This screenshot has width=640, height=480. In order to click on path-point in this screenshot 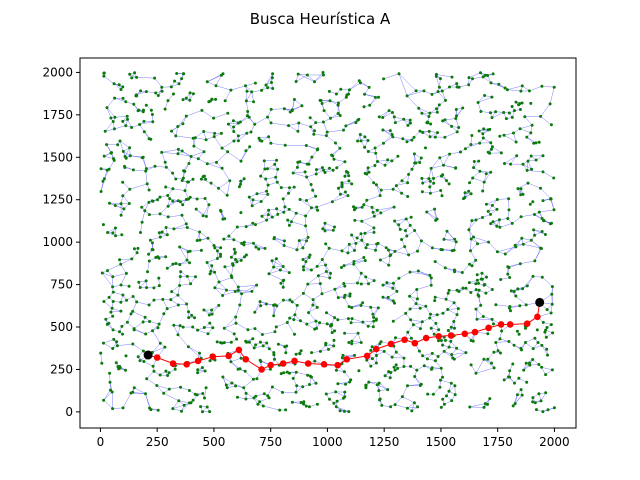, I will do `click(324, 364)`.